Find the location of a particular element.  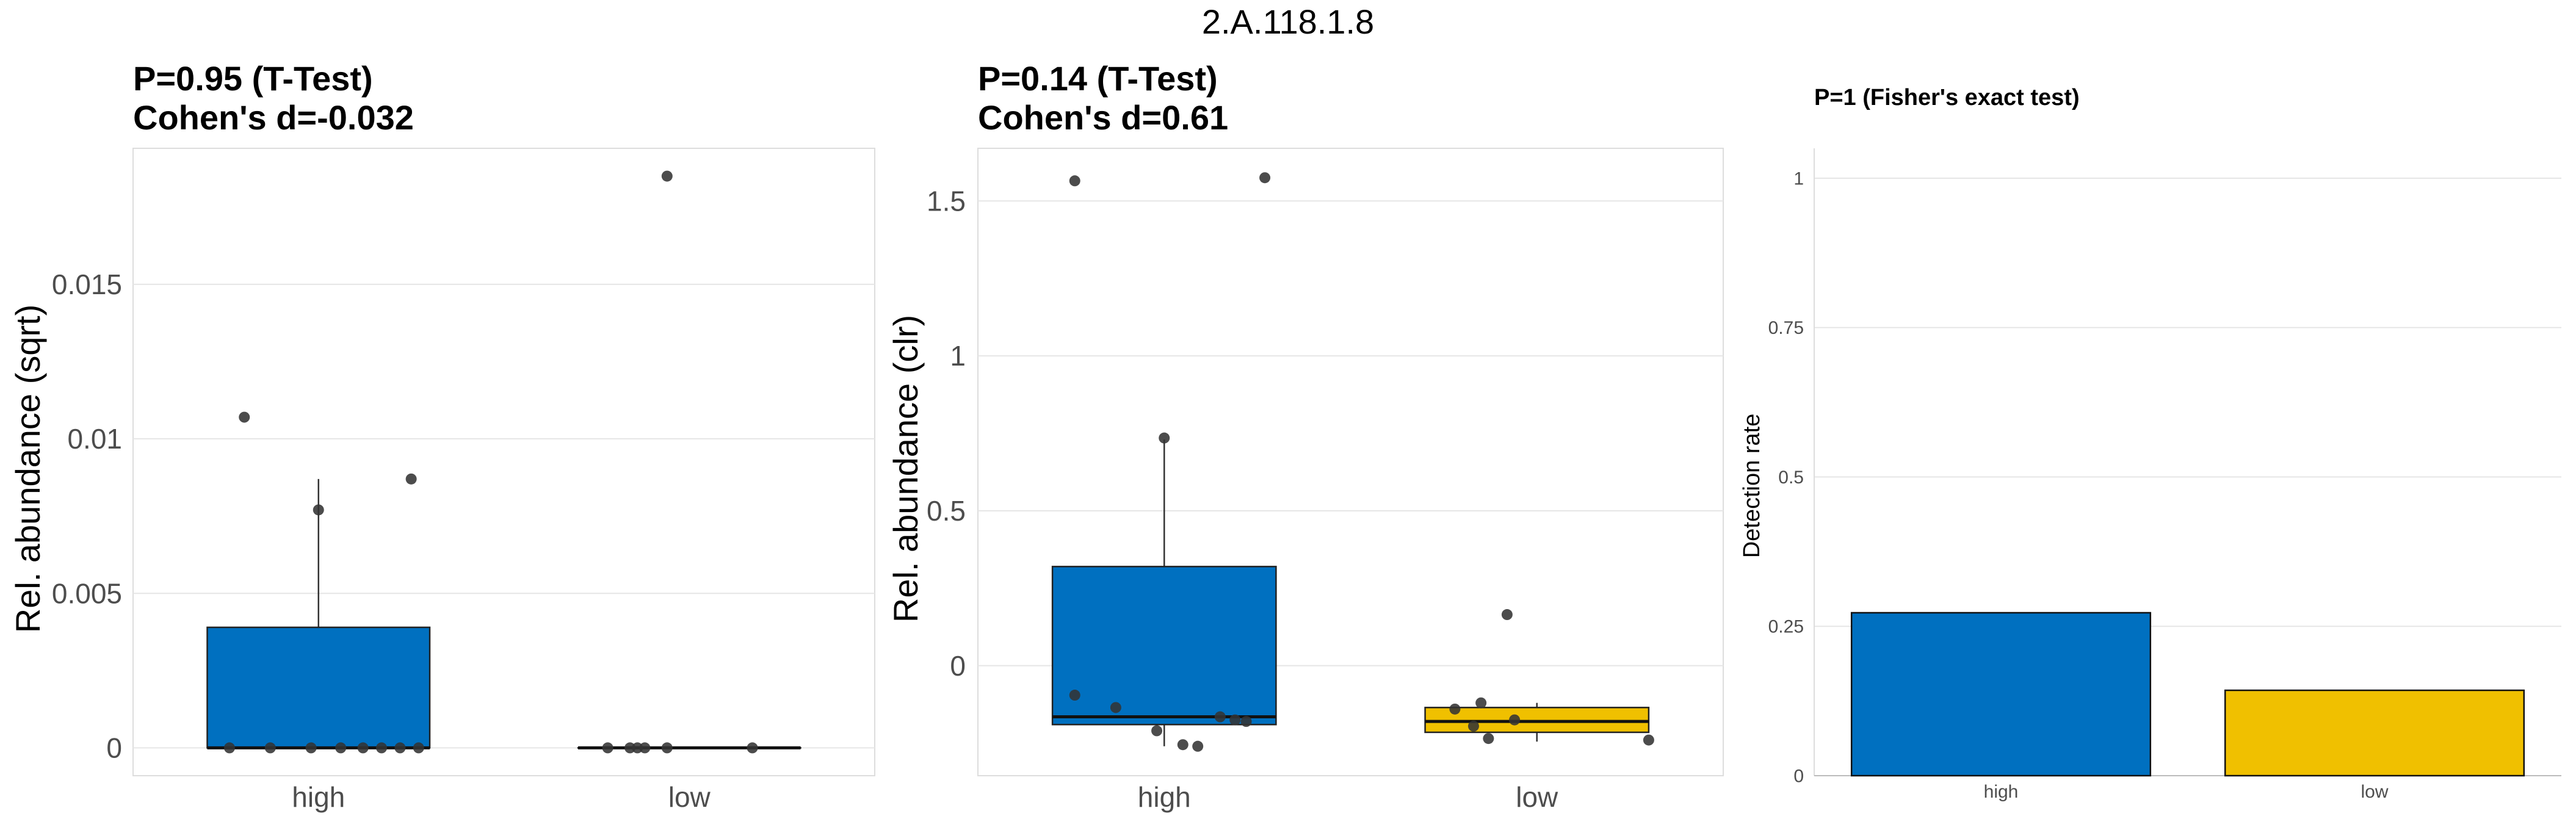

panel-1-title-line2: Cohen's d=-0.032 is located at coordinates (273, 117).